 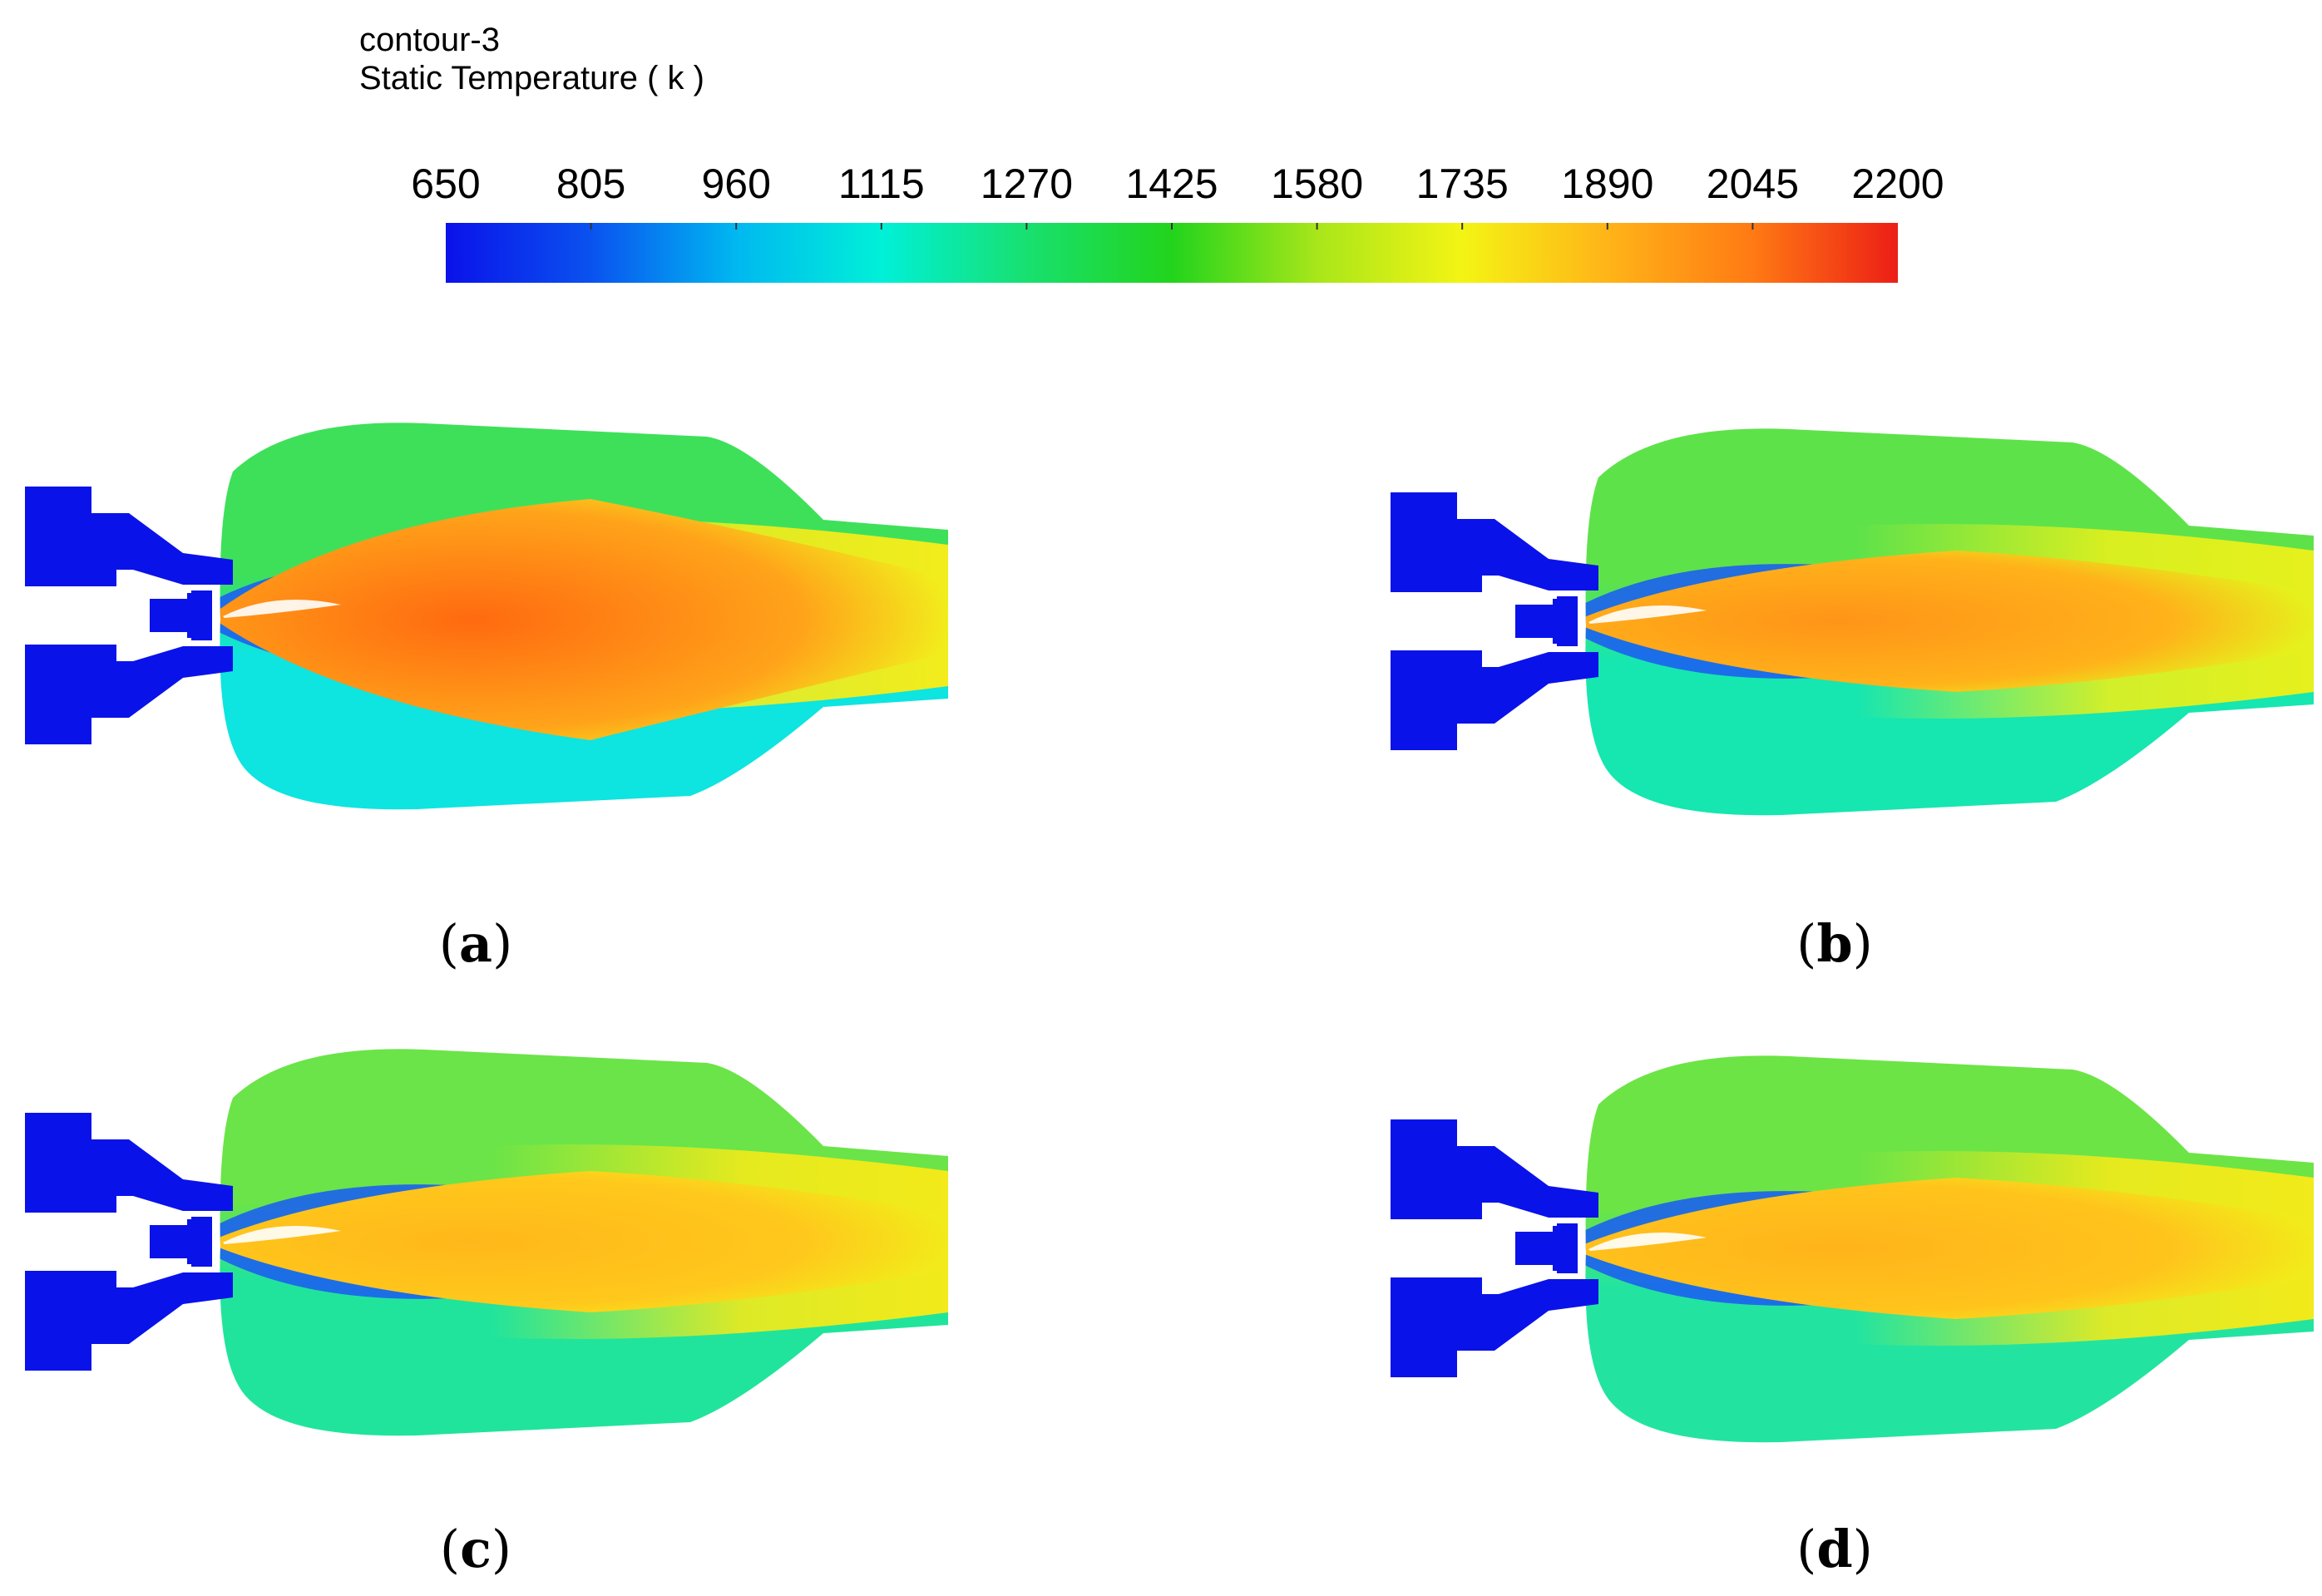 I want to click on caption-b-letter: b, so click(x=1834, y=943).